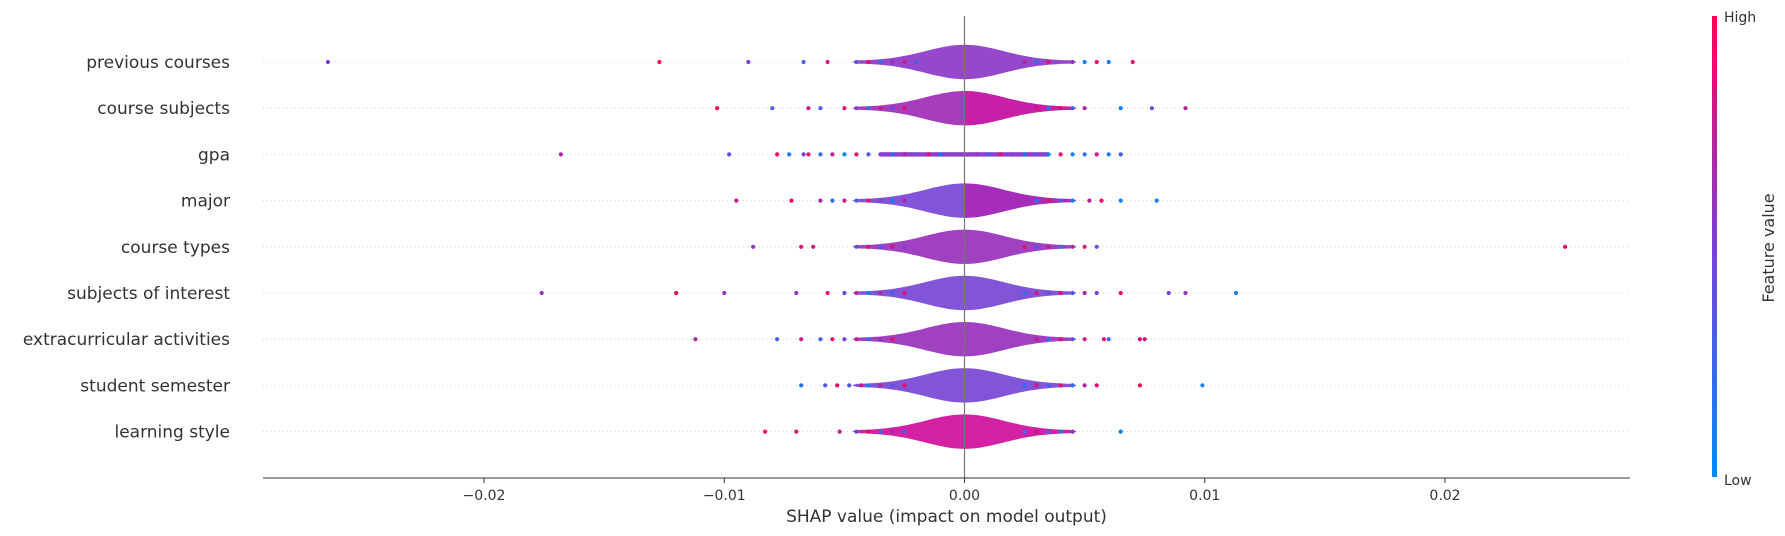 This screenshot has width=1785, height=536. What do you see at coordinates (1768, 247) in the screenshot?
I see `colorbar-title: Feature value` at bounding box center [1768, 247].